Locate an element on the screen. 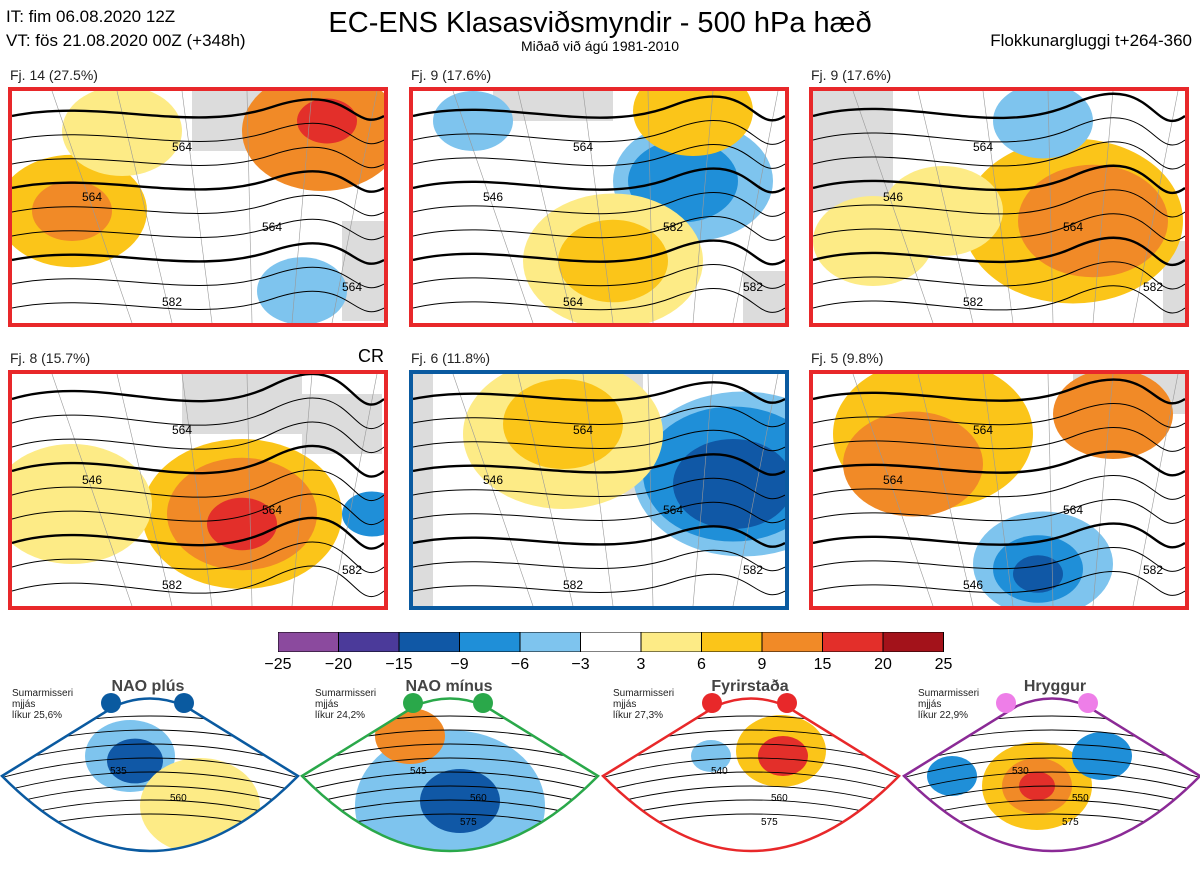 Image resolution: width=1200 pixels, height=871 pixels. colorbar-tick: 3 is located at coordinates (641, 664).